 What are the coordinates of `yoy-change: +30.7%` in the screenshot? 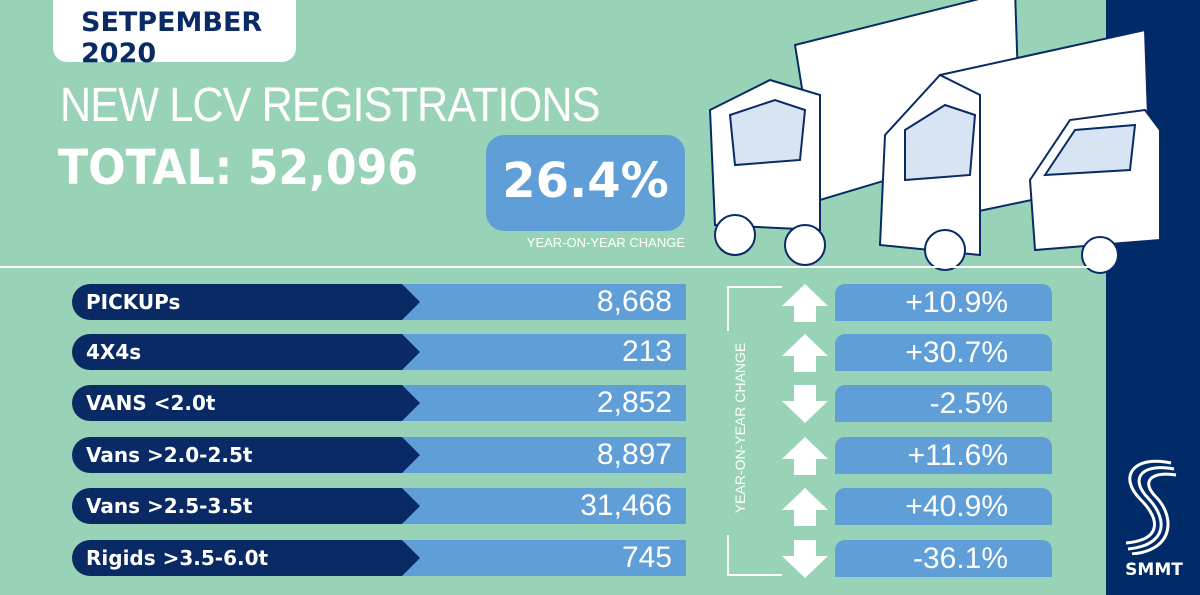 It's located at (943, 352).